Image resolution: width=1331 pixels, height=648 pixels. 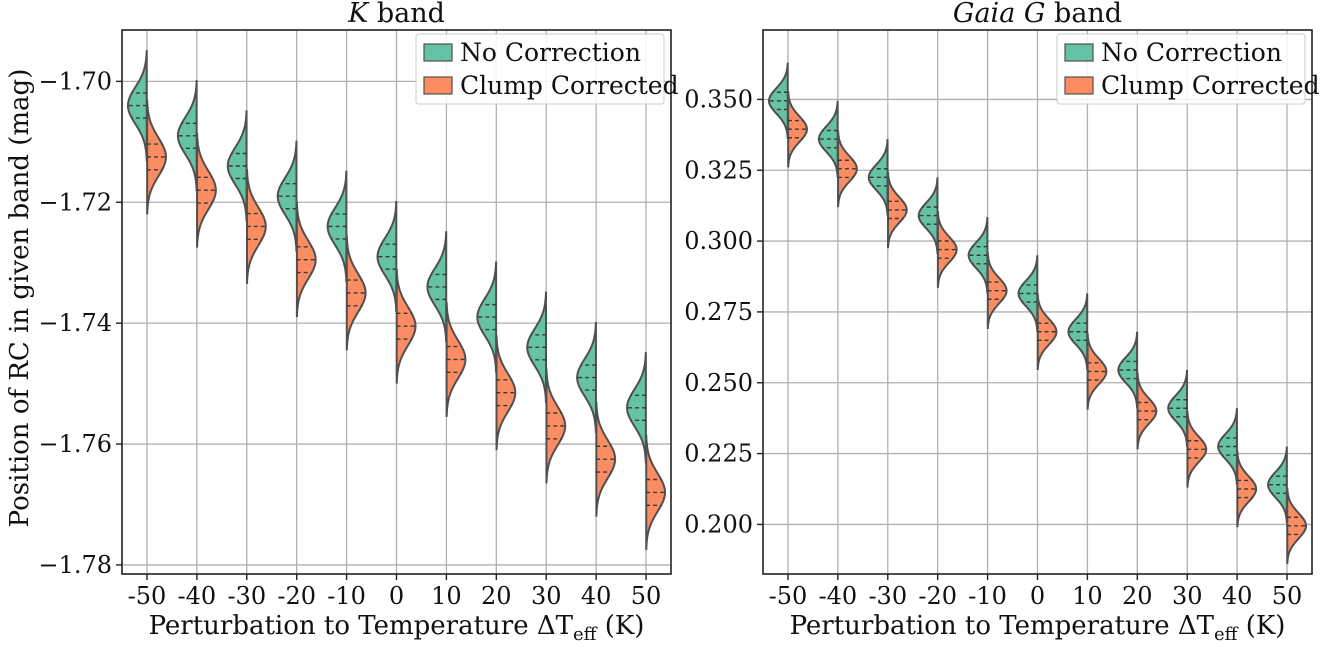 What do you see at coordinates (296, 596) in the screenshot?
I see `k-band-xtick-label-20: -20` at bounding box center [296, 596].